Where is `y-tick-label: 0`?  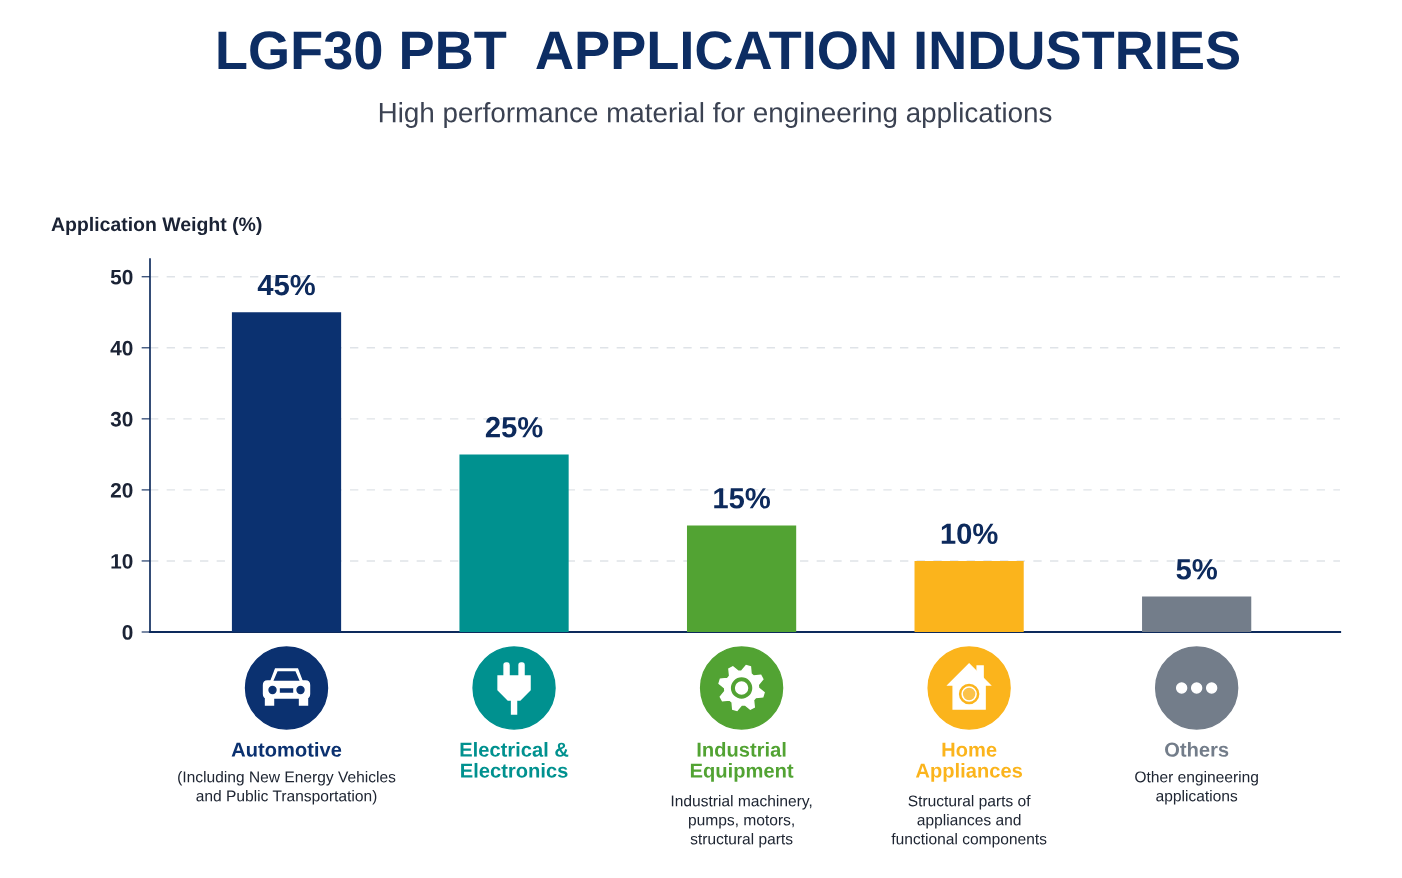 y-tick-label: 0 is located at coordinates (127, 632).